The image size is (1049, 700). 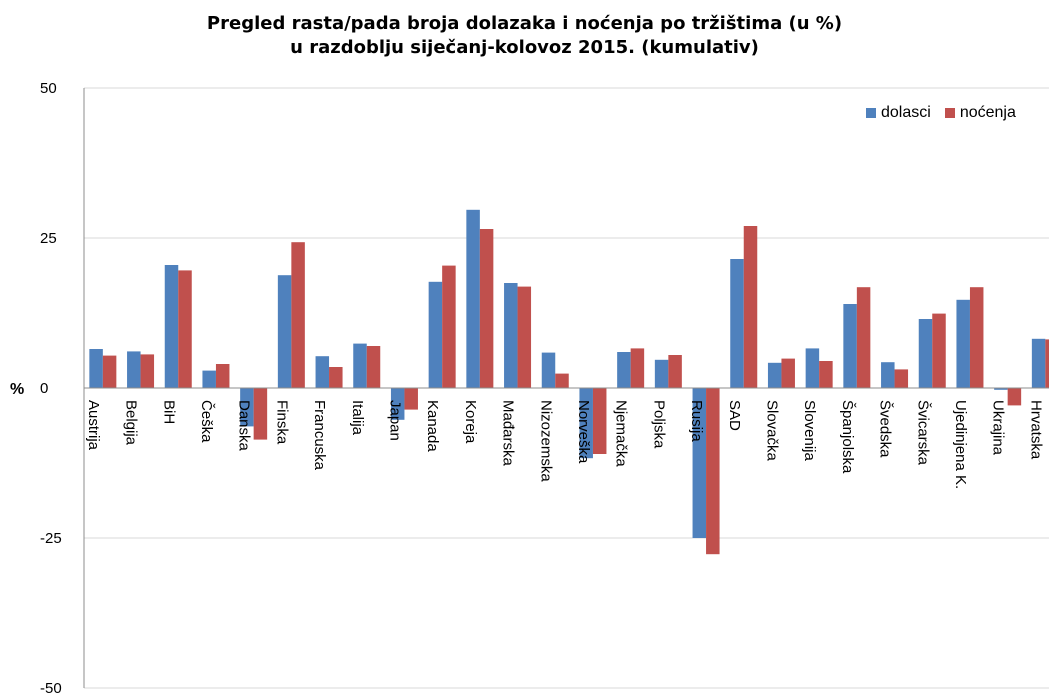 I want to click on x-tick-label: Italija, so click(x=357, y=418).